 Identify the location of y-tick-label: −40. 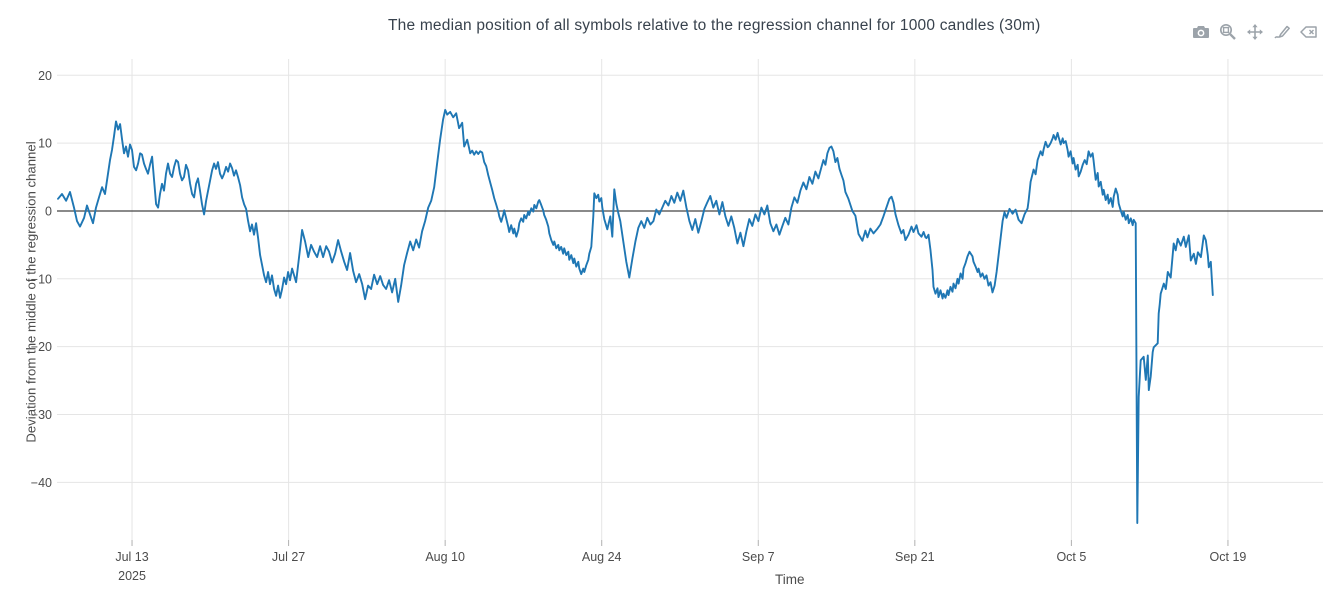
(41, 483).